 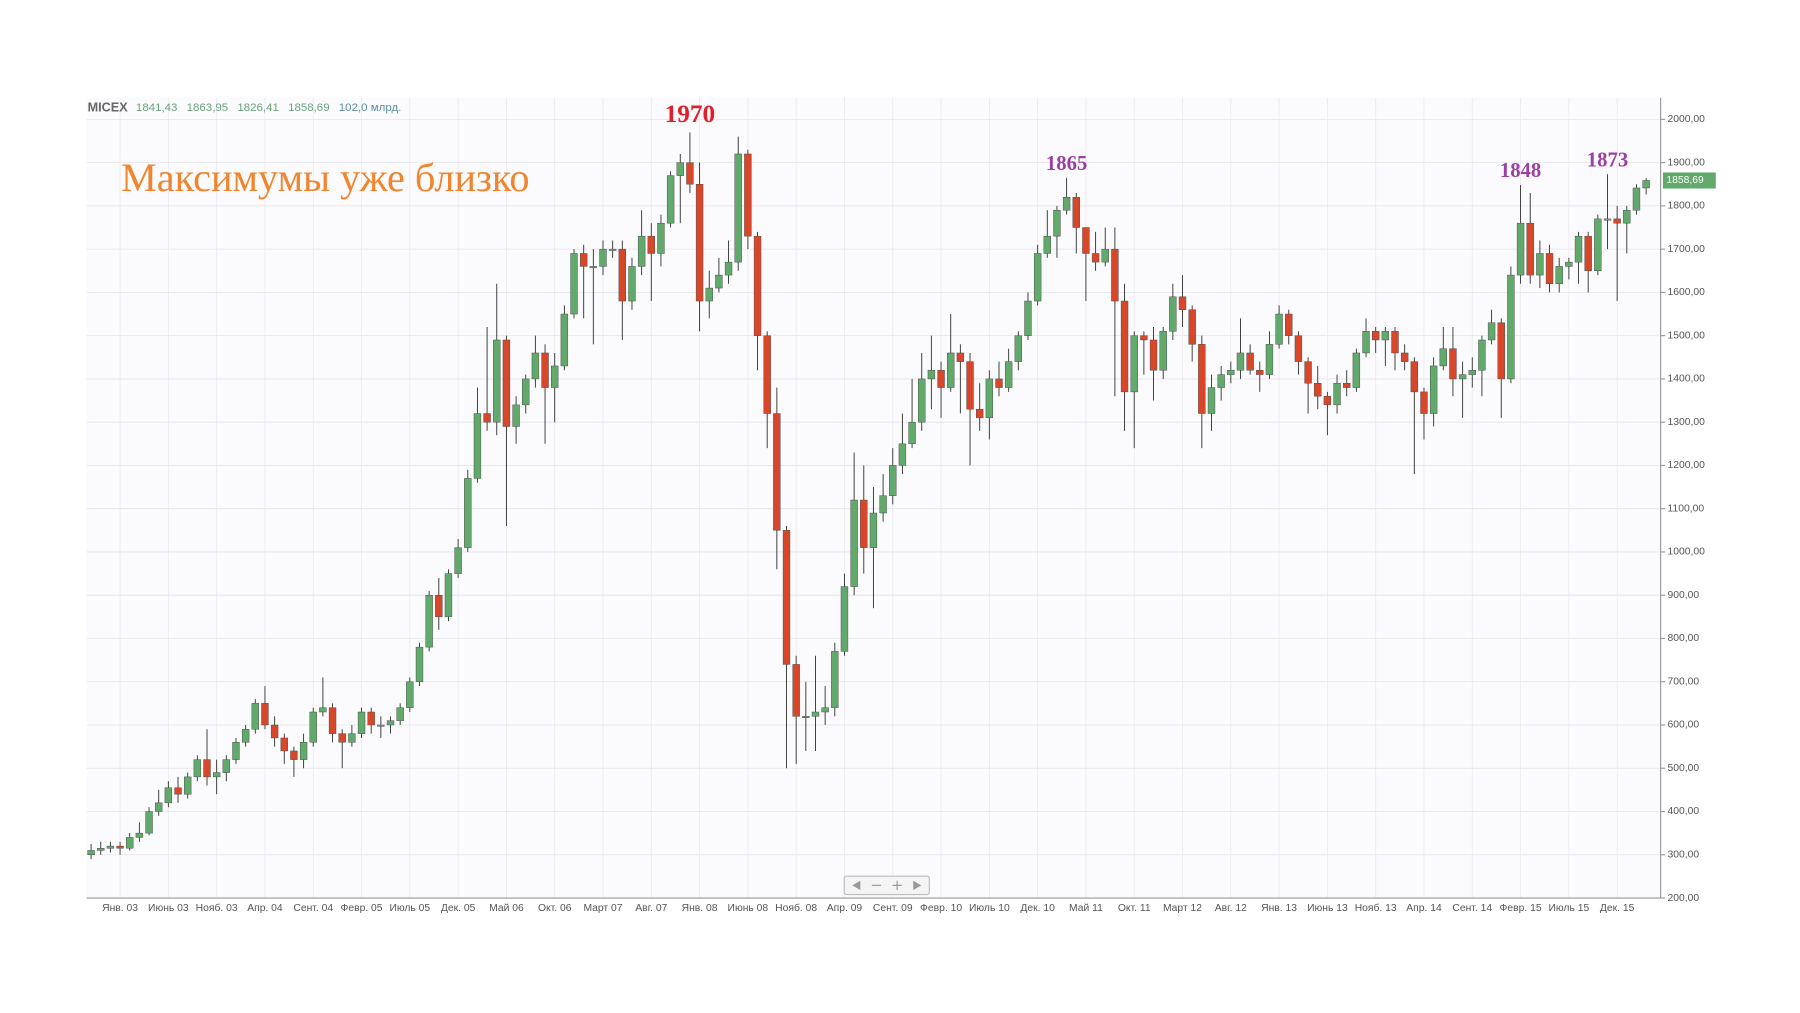 I want to click on scroll-controls, so click(x=886, y=885).